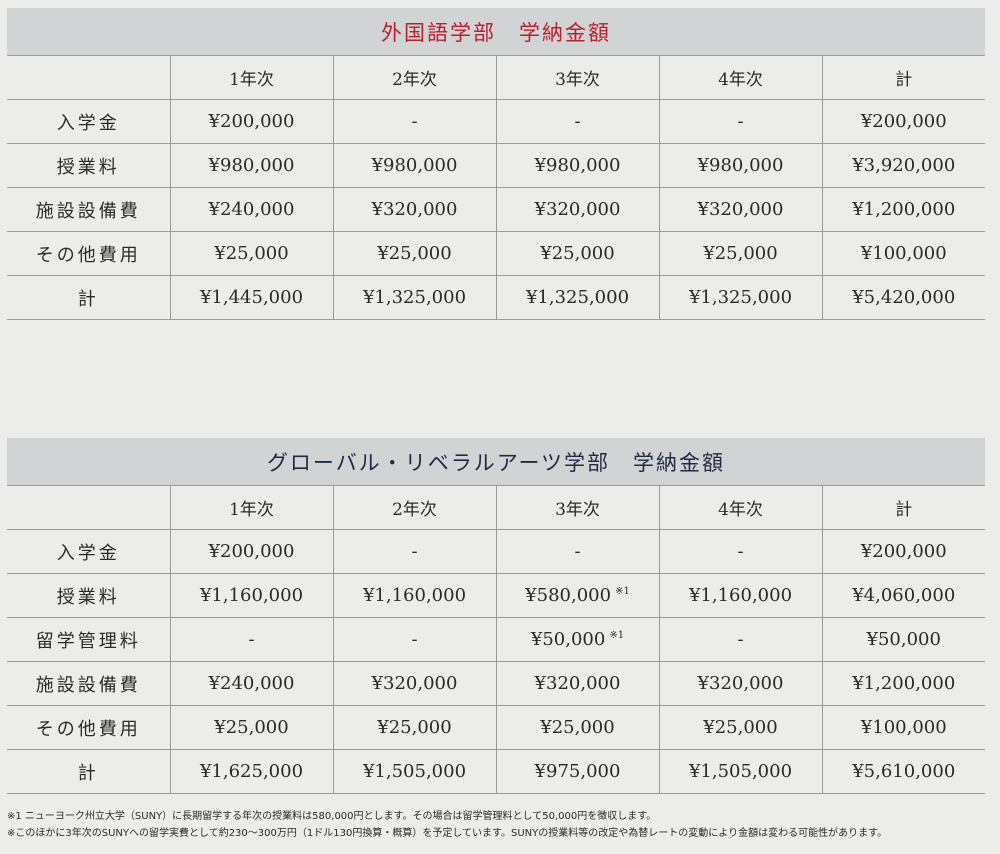 The height and width of the screenshot is (854, 1000). I want to click on row-label: 授業料, so click(88, 165).